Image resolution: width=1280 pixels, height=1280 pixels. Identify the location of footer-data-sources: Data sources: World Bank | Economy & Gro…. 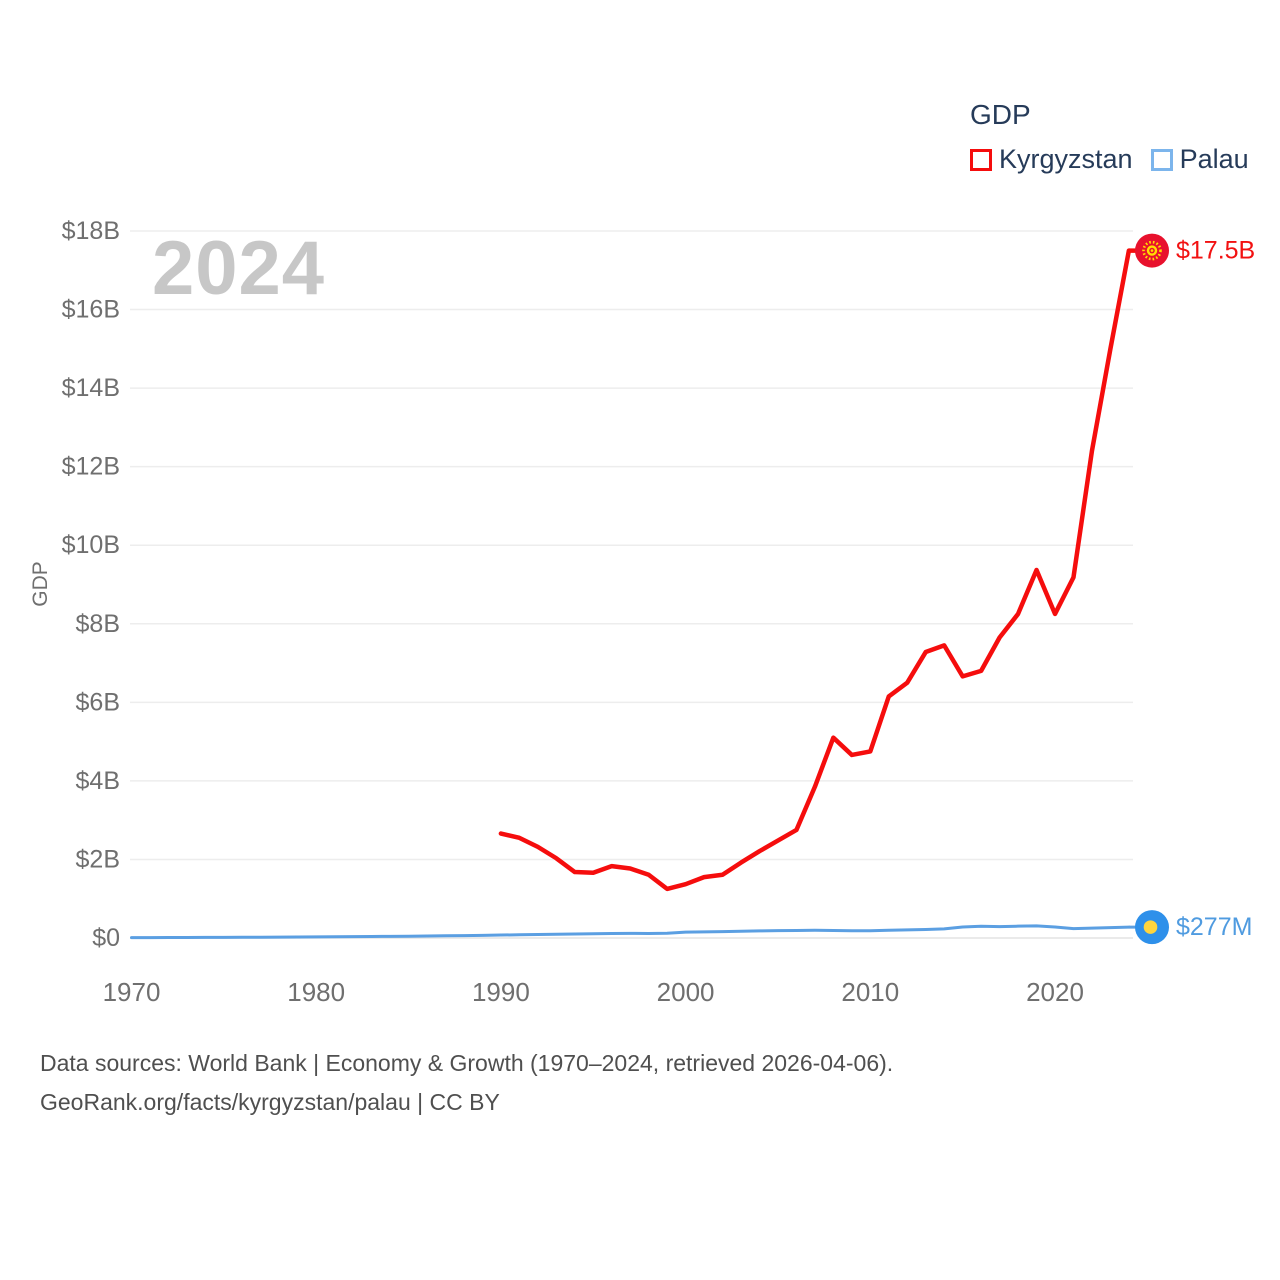
(467, 1063).